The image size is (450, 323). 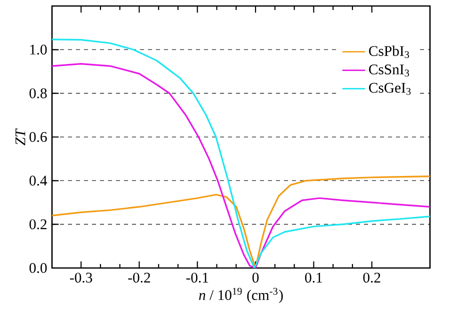 I want to click on x-tick-label: -0.1, so click(x=197, y=277).